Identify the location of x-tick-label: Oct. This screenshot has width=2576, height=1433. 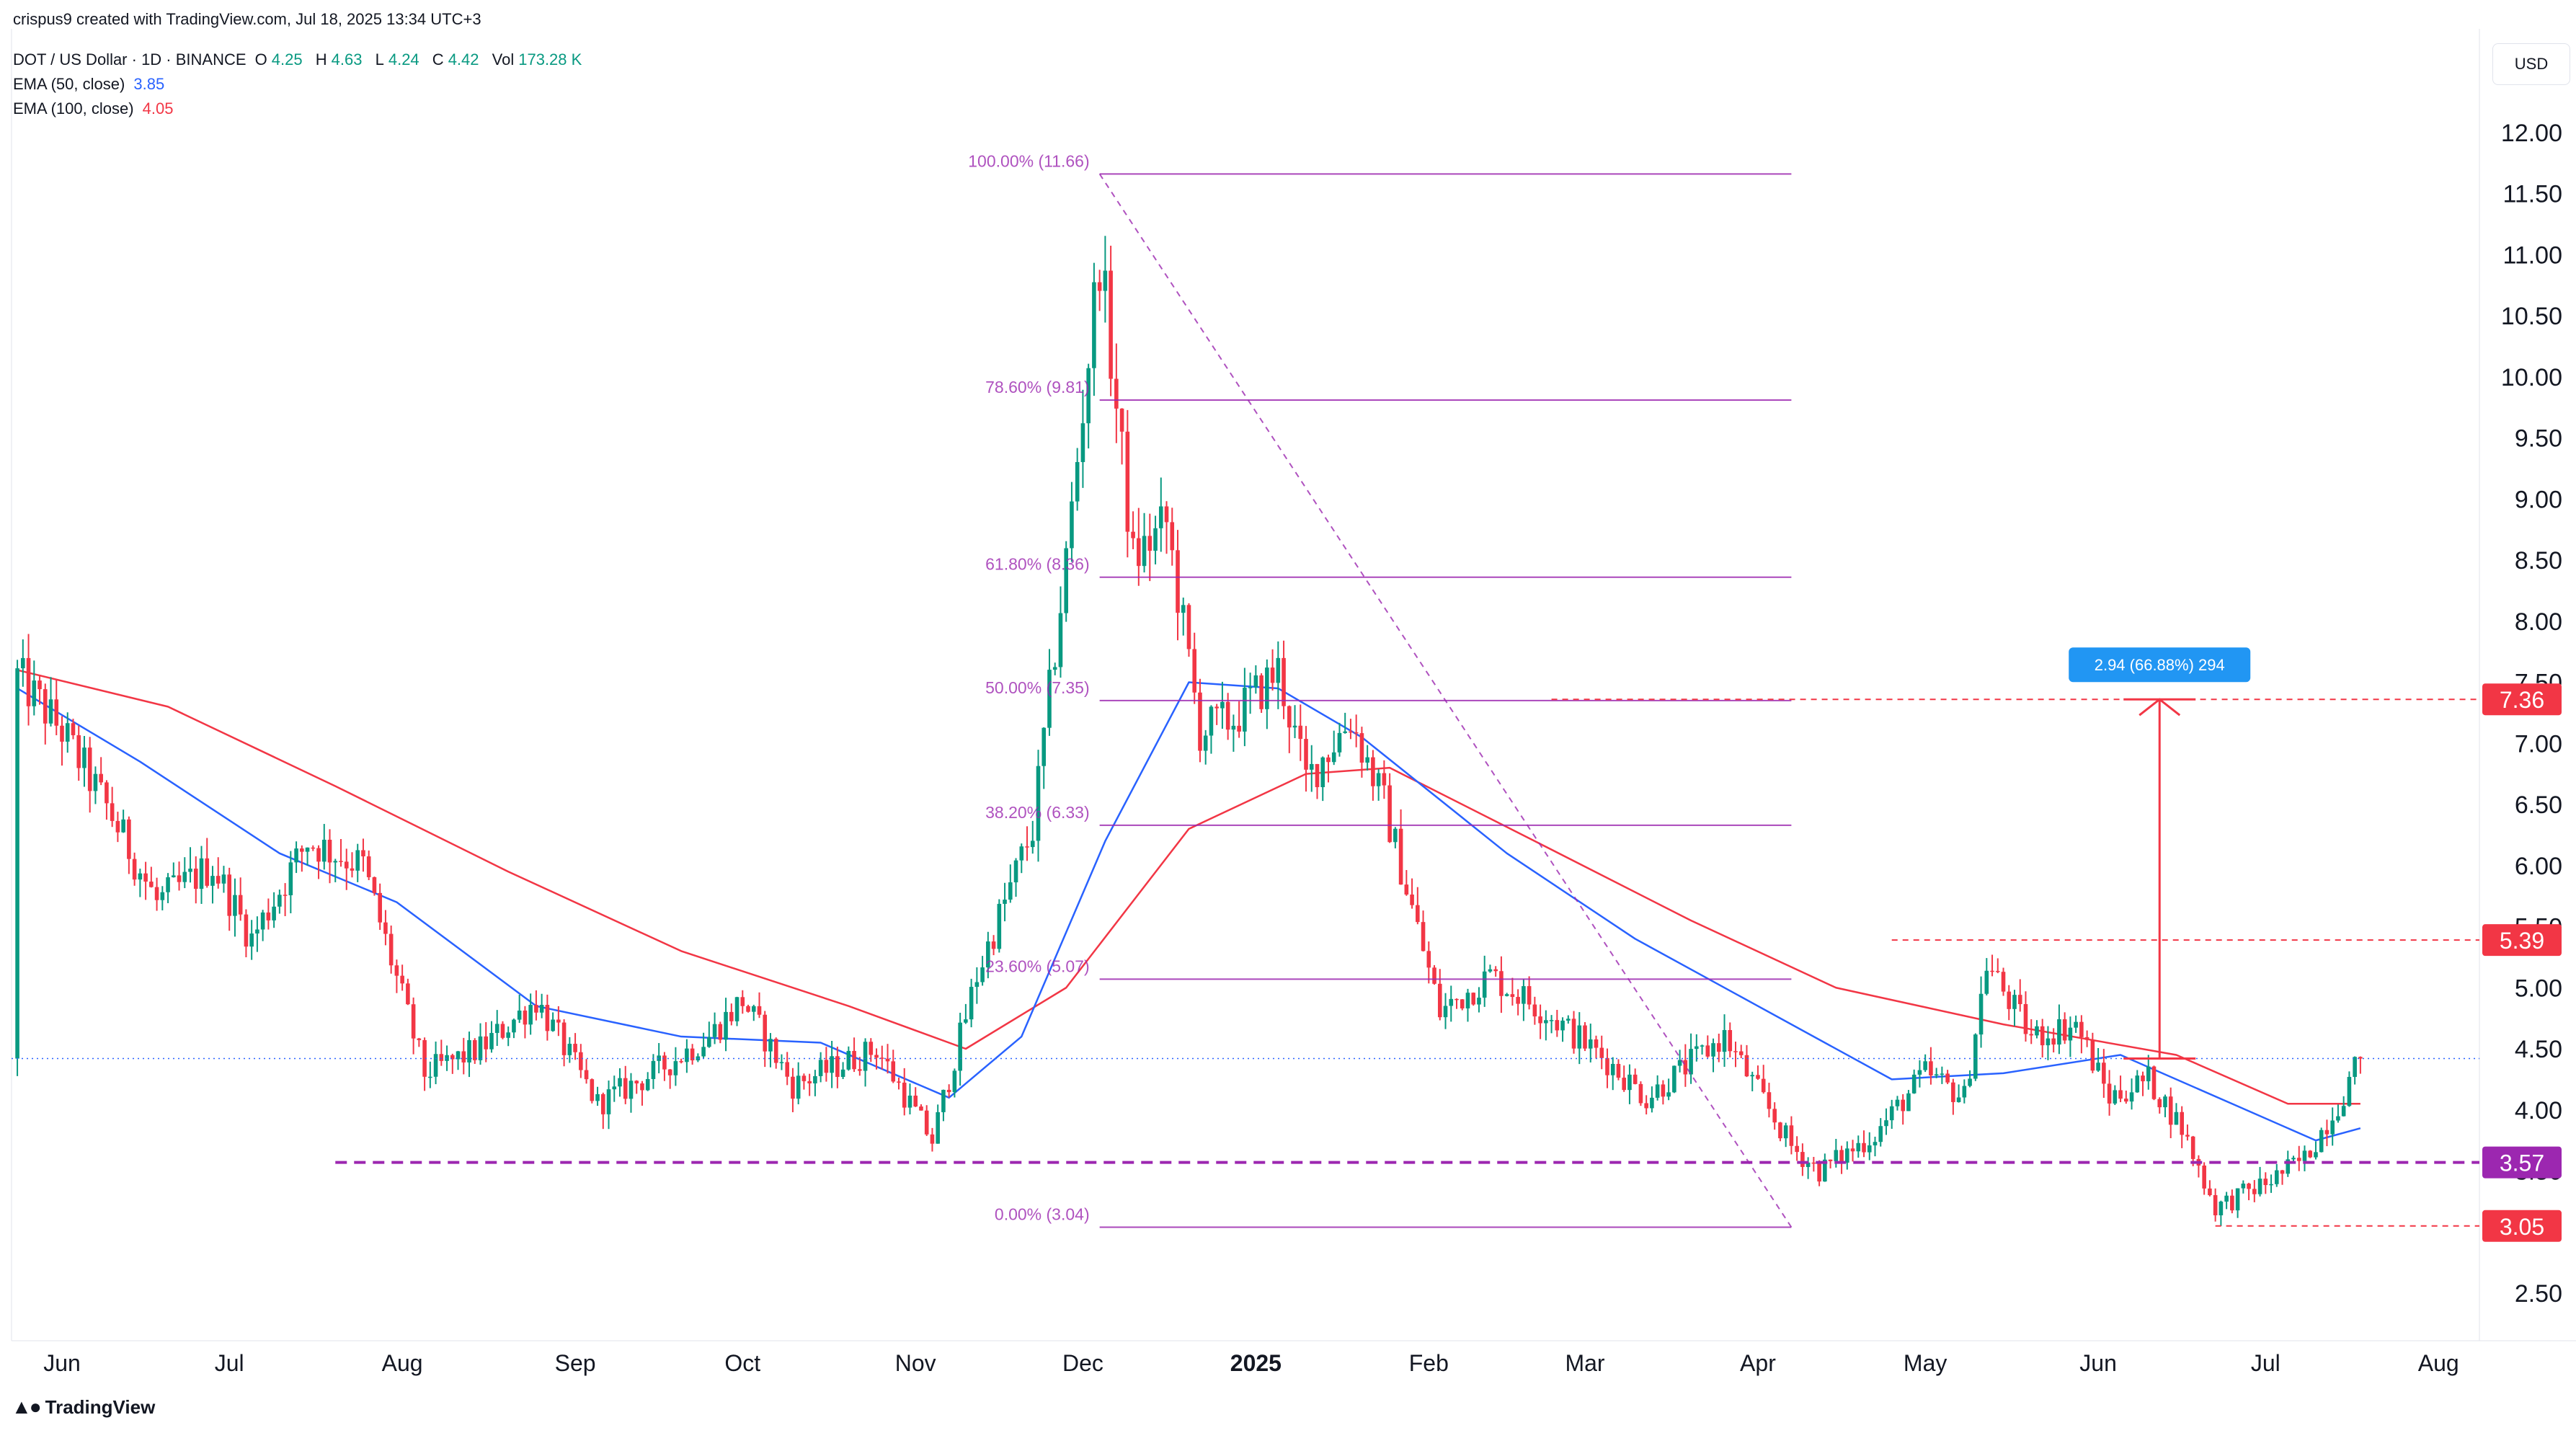
(742, 1363).